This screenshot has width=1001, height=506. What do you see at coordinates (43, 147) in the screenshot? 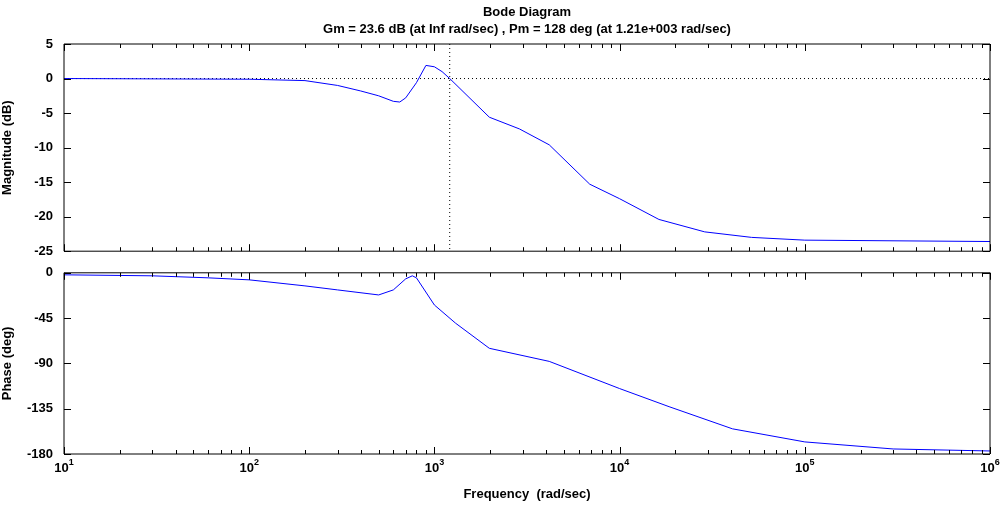
I see `y-tick-label: -10` at bounding box center [43, 147].